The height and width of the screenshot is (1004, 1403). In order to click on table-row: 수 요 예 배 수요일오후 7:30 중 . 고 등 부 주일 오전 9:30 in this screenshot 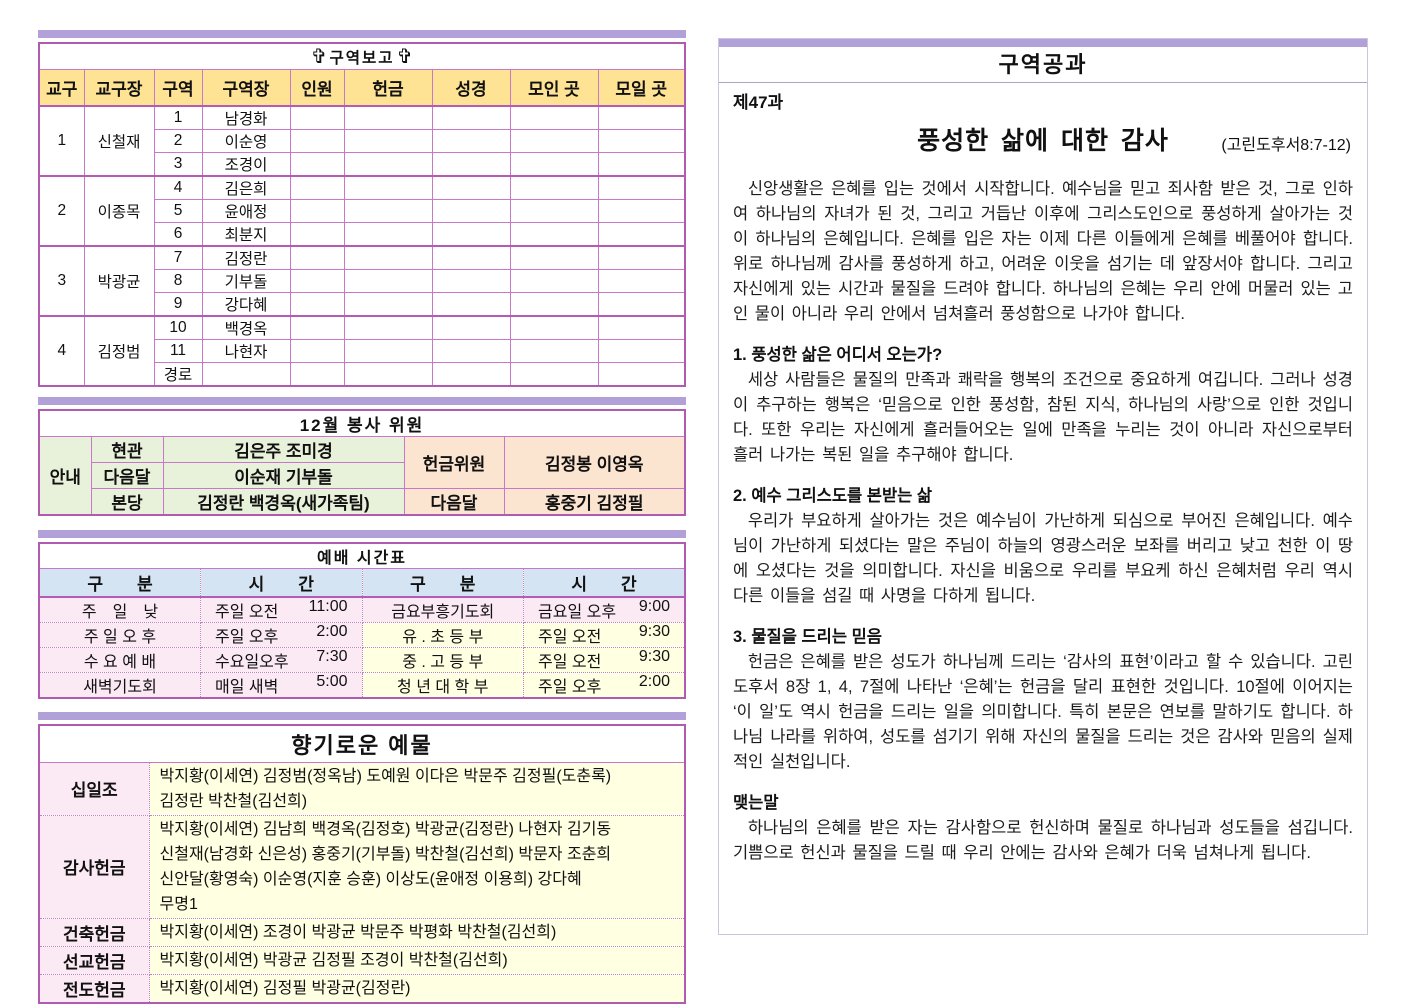, I will do `click(362, 660)`.